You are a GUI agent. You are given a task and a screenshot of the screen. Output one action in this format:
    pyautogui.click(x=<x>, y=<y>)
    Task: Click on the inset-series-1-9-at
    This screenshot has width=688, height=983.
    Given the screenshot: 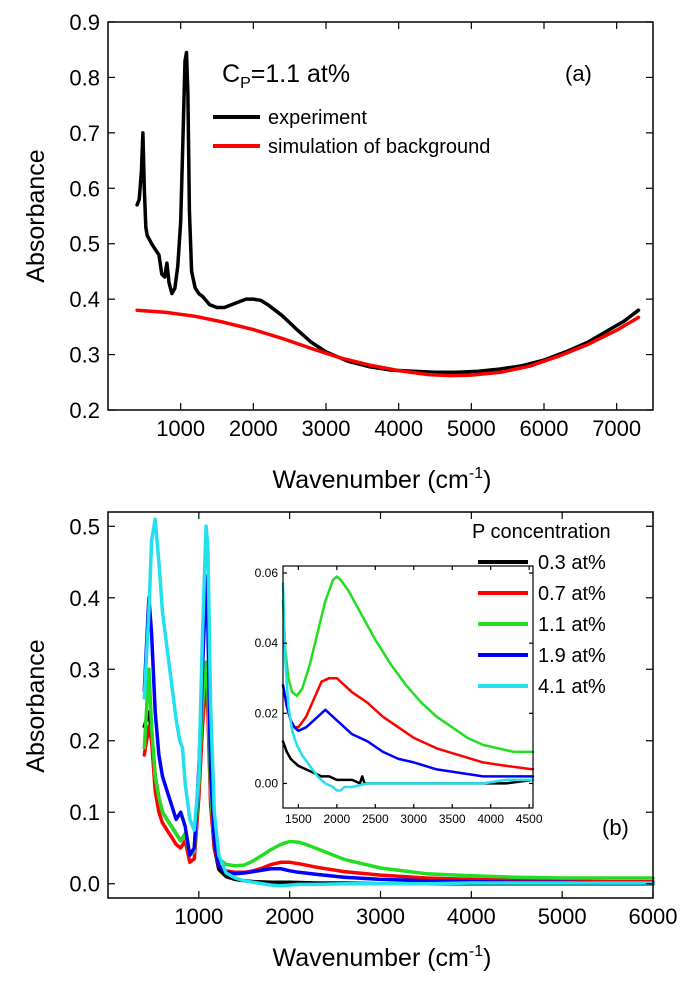 What is the action you would take?
    pyautogui.click(x=408, y=730)
    